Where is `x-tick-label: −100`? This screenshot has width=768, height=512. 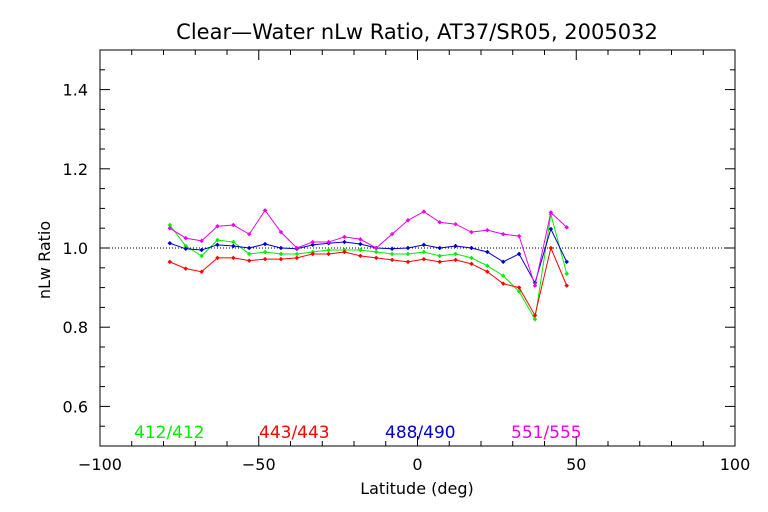 x-tick-label: −100 is located at coordinates (100, 464).